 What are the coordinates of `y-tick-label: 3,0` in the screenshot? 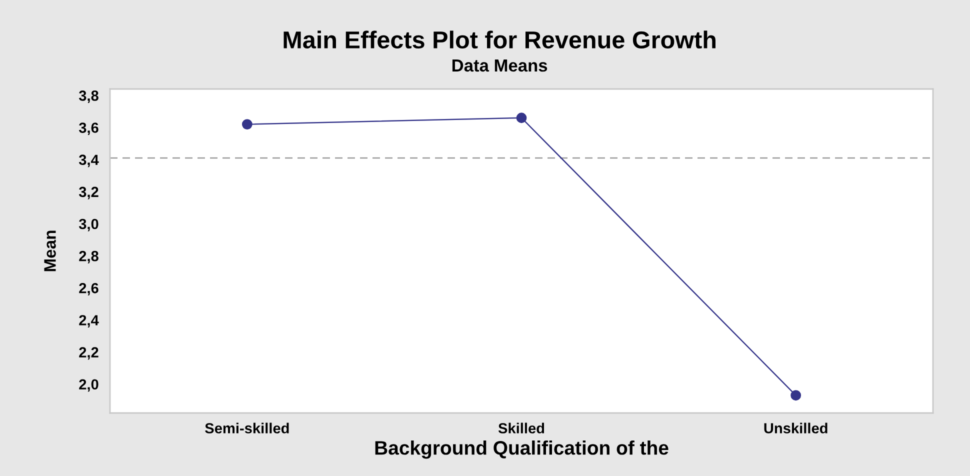 It's located at (88, 225).